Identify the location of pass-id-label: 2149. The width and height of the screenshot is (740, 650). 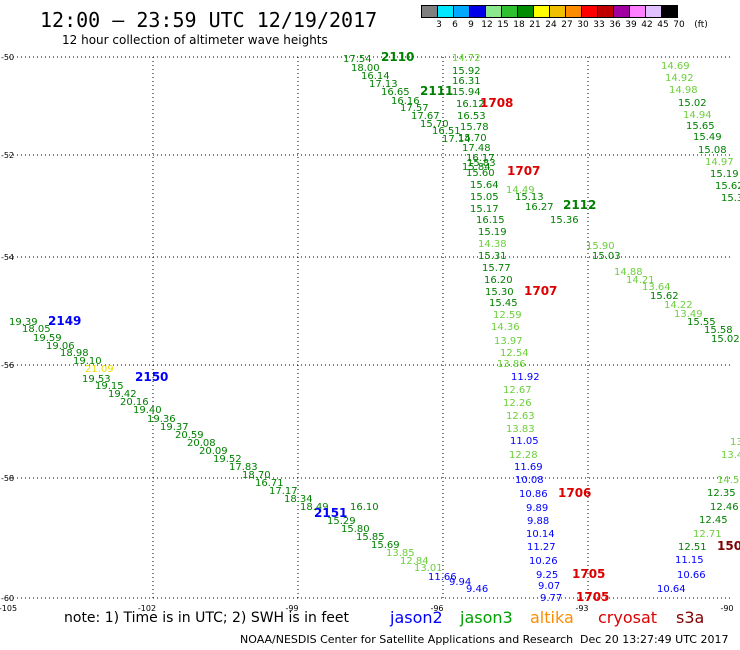
(64, 321).